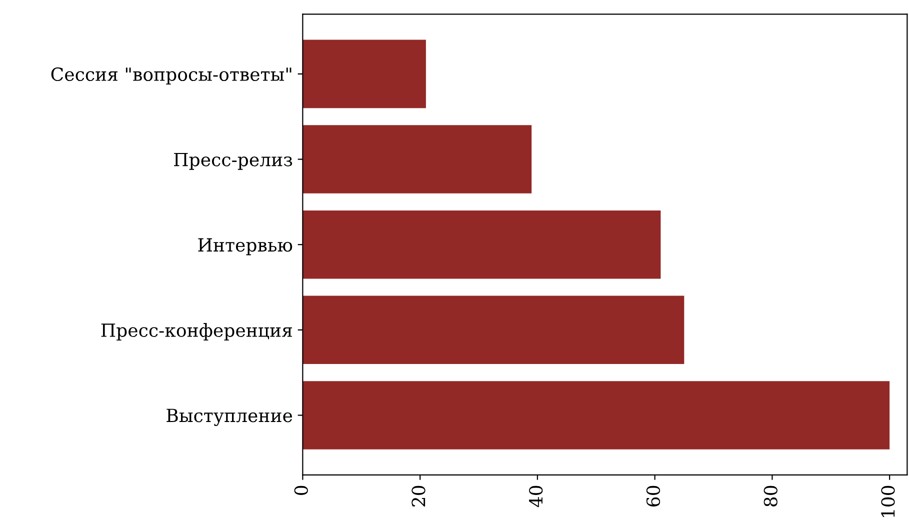  Describe the element at coordinates (229, 417) in the screenshot. I see `y-tick-label: Выступление` at that location.